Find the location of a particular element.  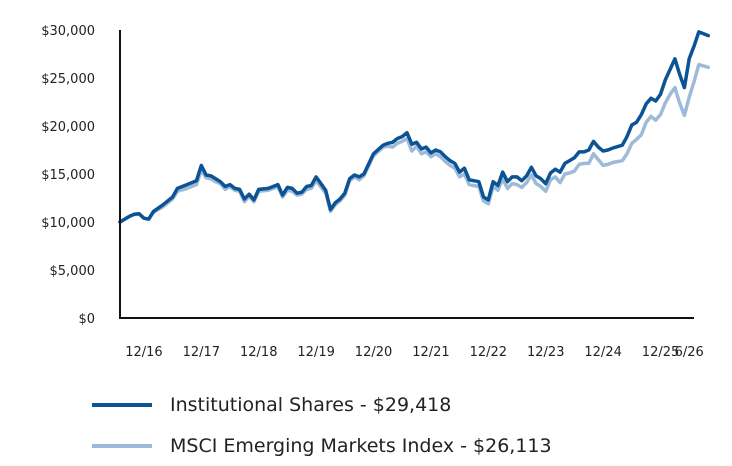

legend-label-msci-index: MSCI Emerging Markets Index - $26,113 is located at coordinates (361, 445).